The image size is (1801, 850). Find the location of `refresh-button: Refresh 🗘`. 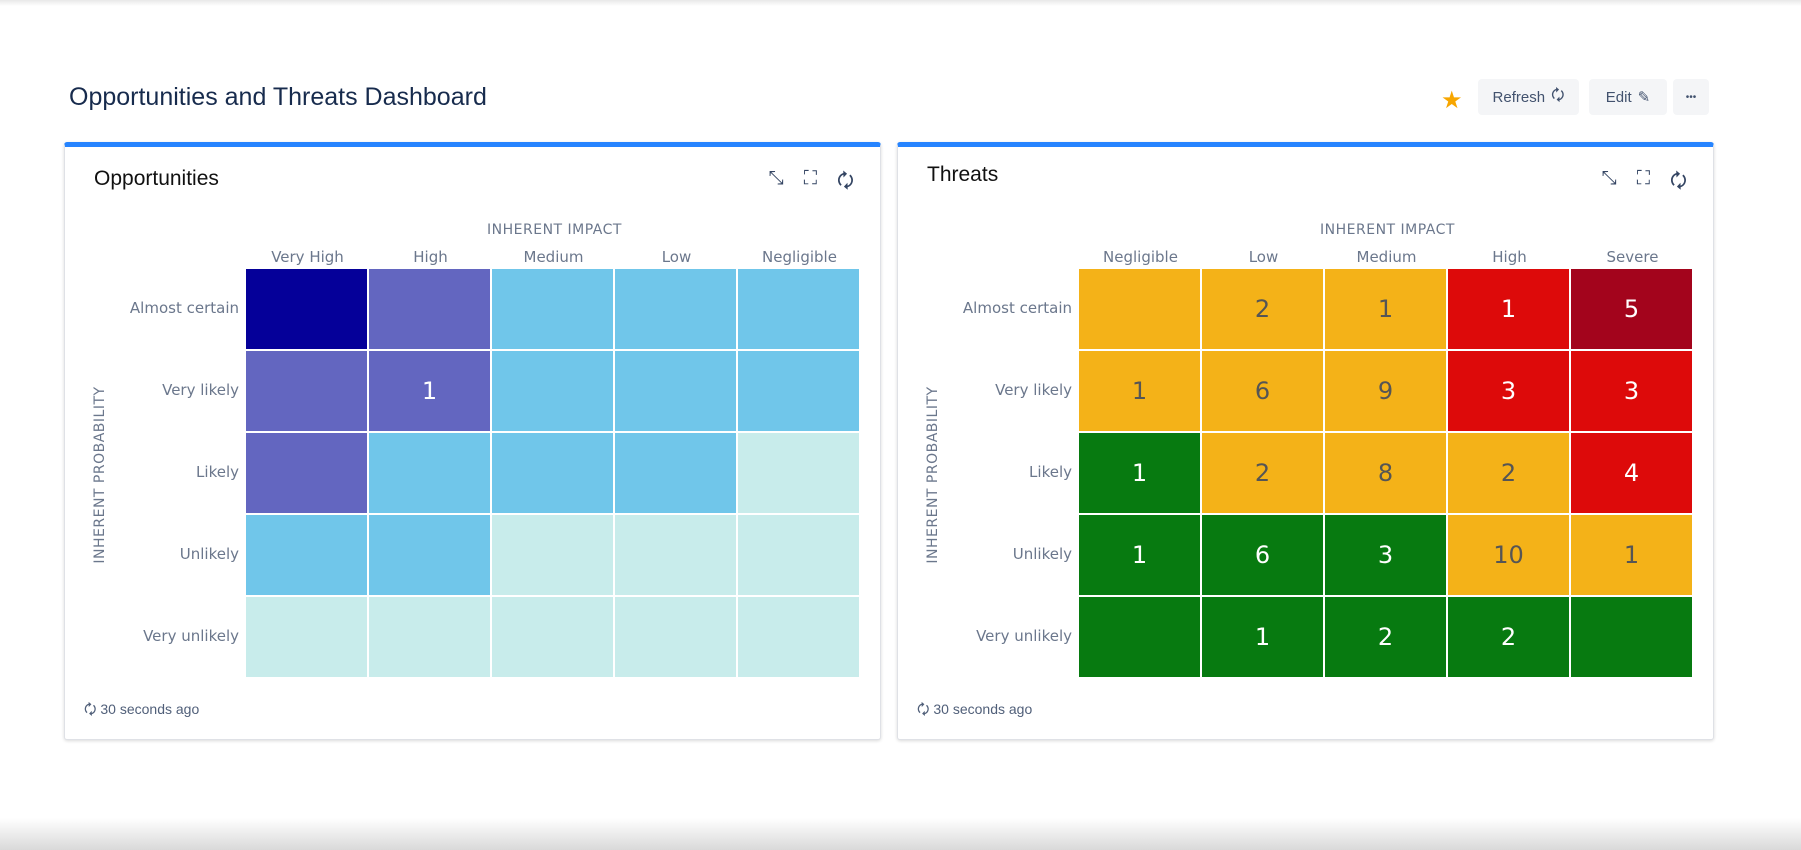

refresh-button: Refresh 🗘 is located at coordinates (1528, 97).